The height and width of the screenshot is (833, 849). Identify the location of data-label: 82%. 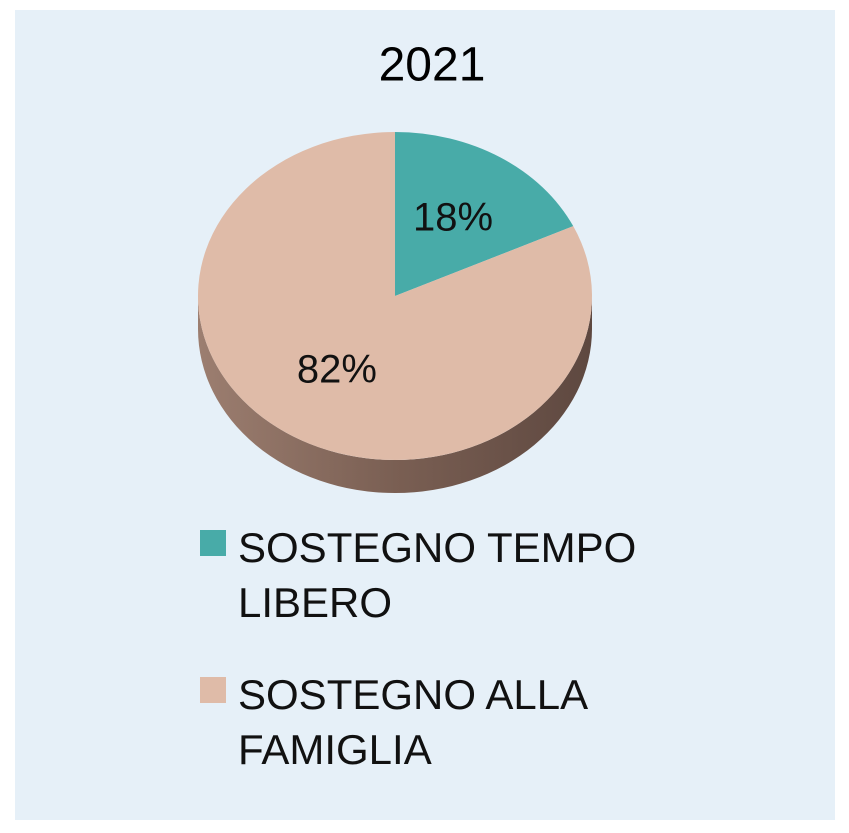
(337, 370).